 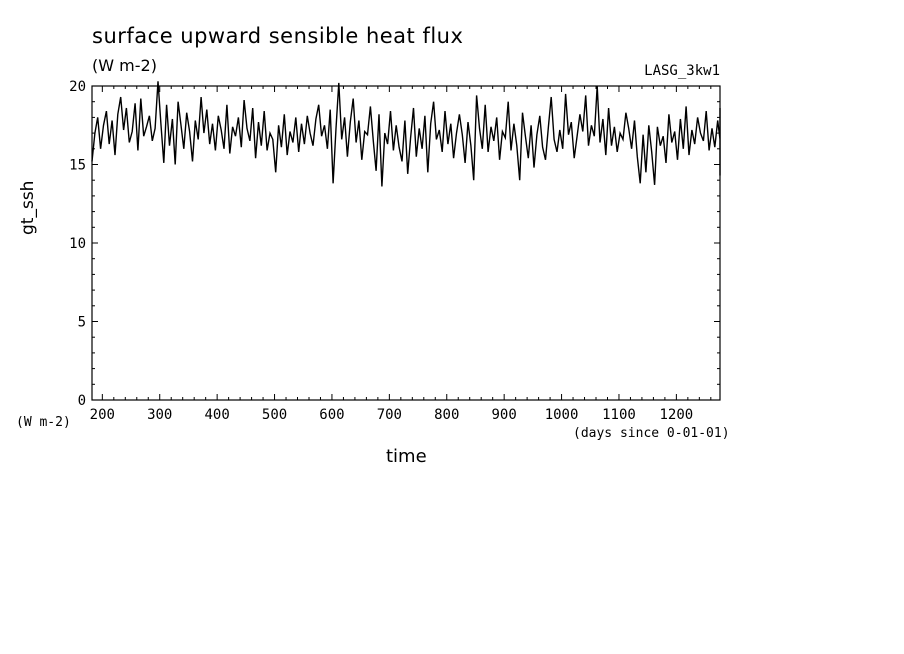 What do you see at coordinates (677, 415) in the screenshot?
I see `x-tick-label: 1200` at bounding box center [677, 415].